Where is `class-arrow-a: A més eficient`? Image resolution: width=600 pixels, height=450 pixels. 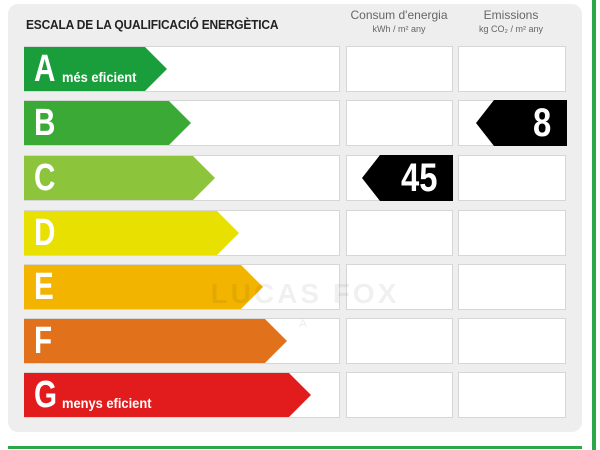
class-arrow-a: A més eficient is located at coordinates (95, 69).